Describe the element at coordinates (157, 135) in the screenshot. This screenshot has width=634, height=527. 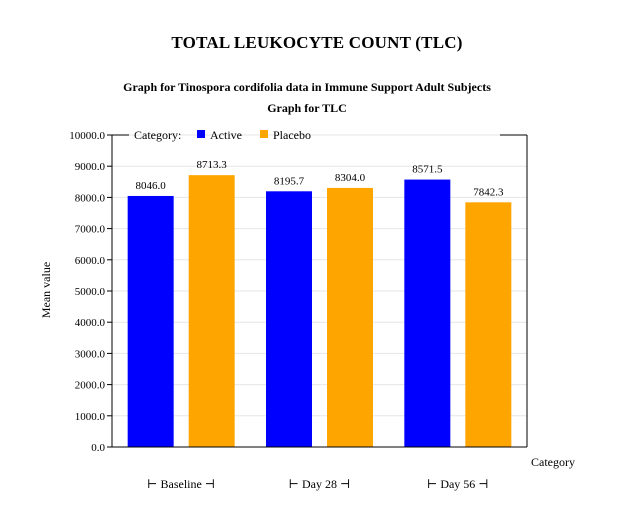
I see `legend-title: Category:` at that location.